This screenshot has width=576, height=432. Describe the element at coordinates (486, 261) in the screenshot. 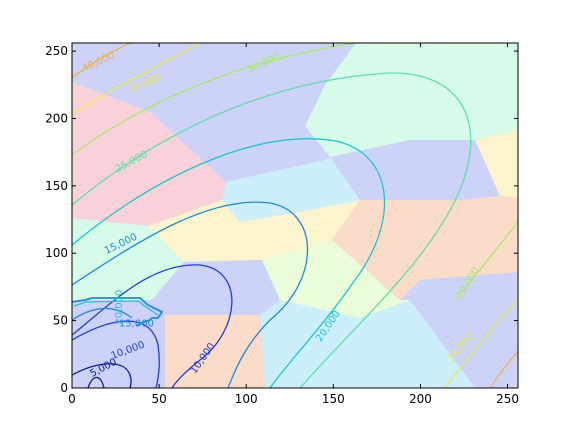

I see `contour-30000-right` at that location.